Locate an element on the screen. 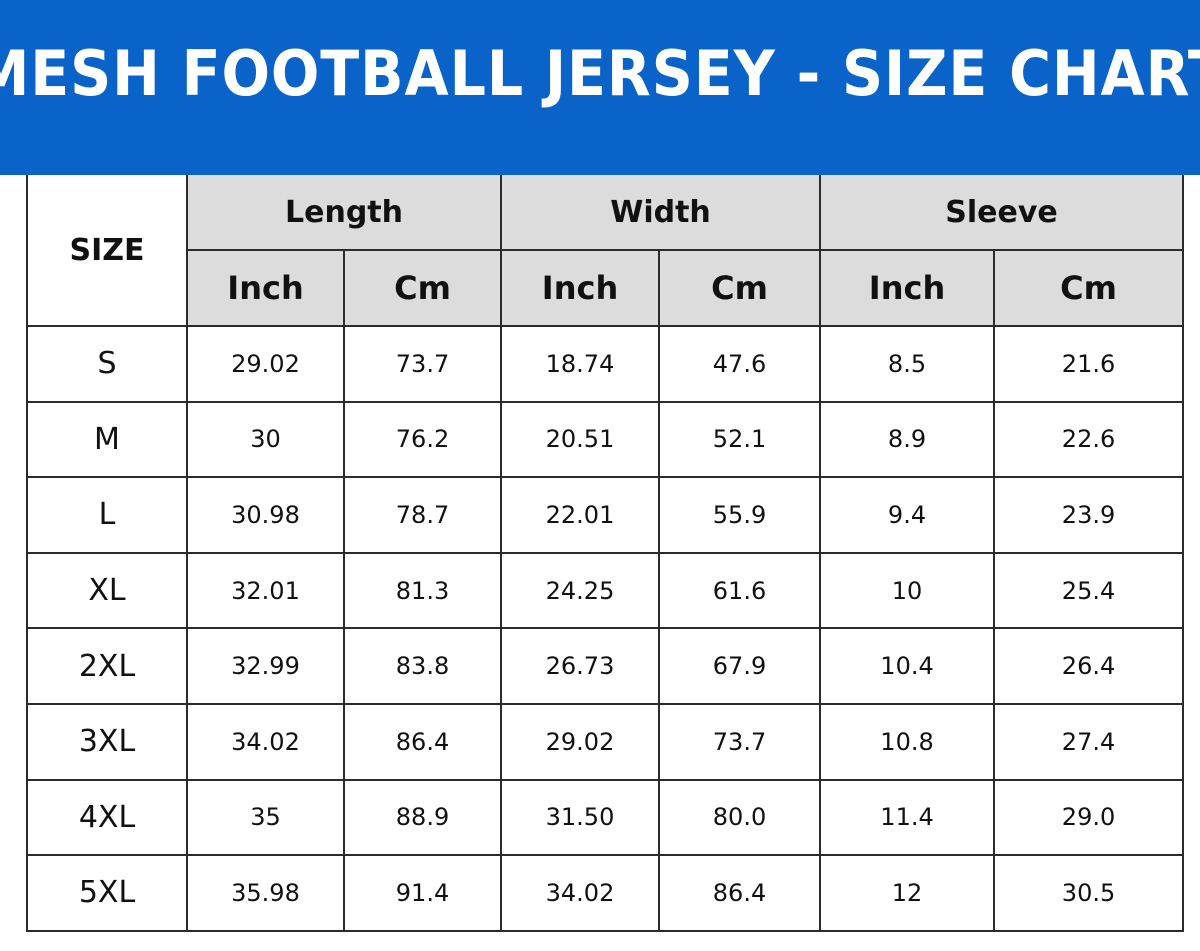  length-inch-cell: 34.02 is located at coordinates (265, 741).